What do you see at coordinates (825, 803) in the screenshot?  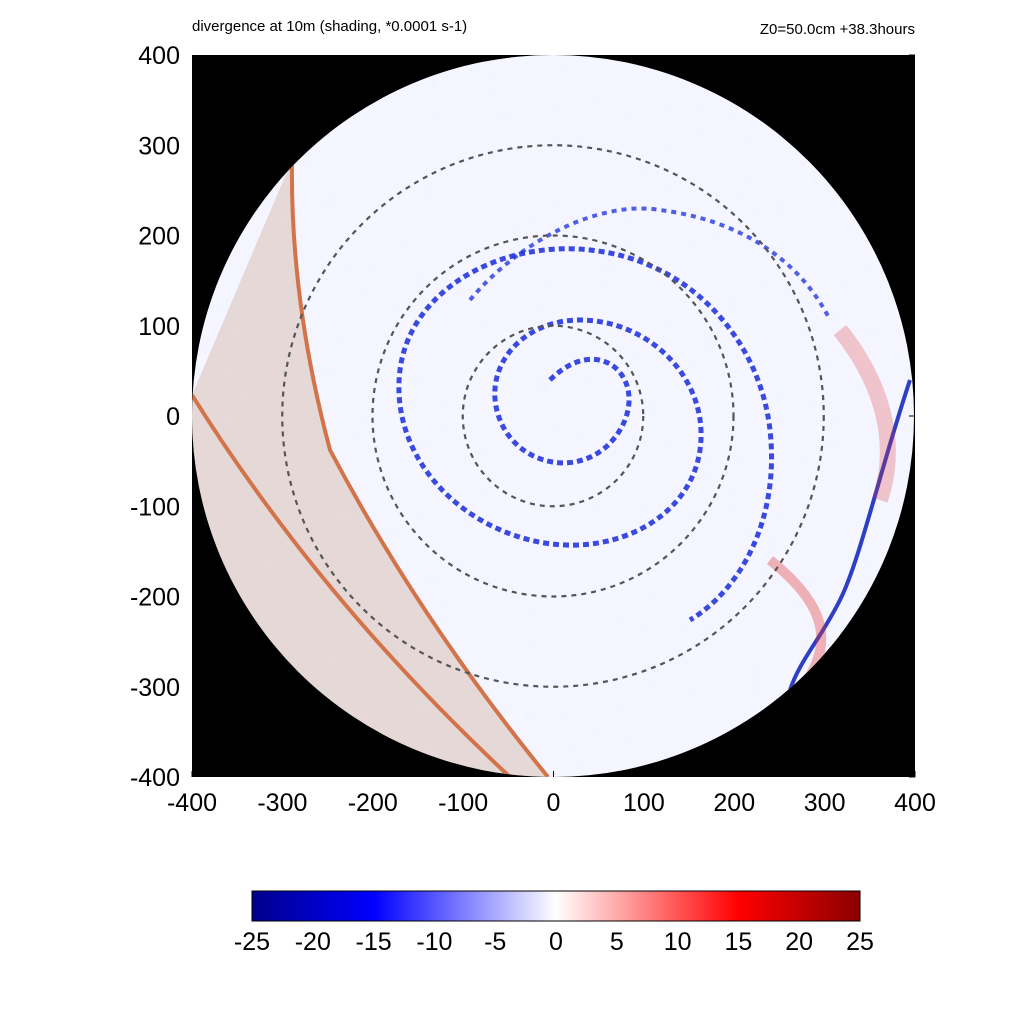 I see `x-tick-label: 300` at bounding box center [825, 803].